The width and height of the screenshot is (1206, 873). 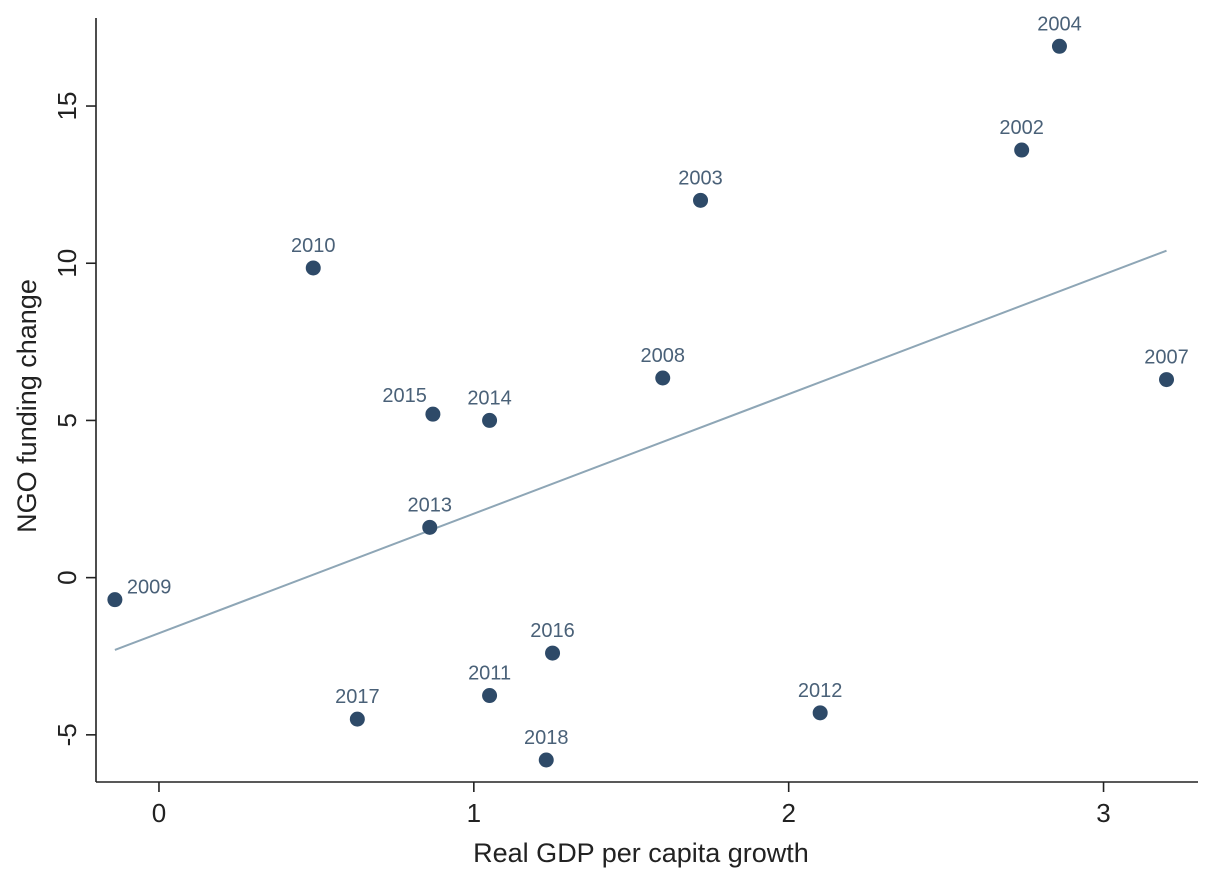 I want to click on point-label: 2010, so click(x=313, y=246).